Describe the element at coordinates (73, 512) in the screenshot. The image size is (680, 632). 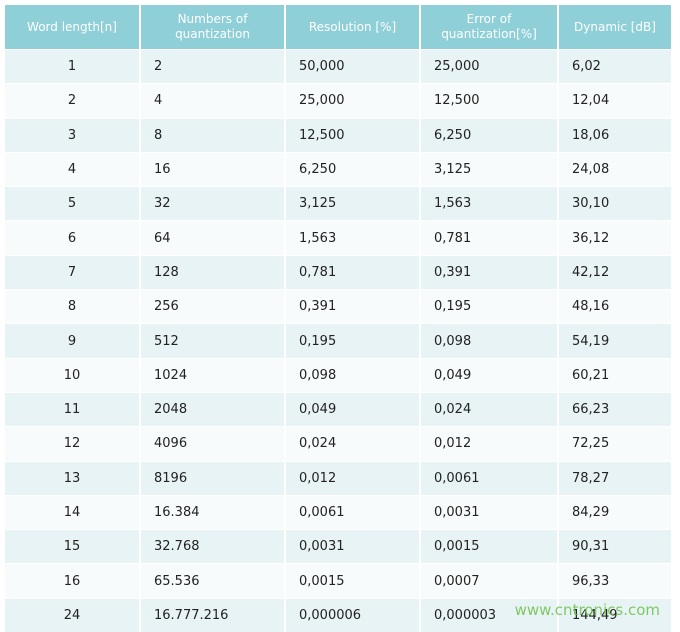
I see `table-cell: 14` at that location.